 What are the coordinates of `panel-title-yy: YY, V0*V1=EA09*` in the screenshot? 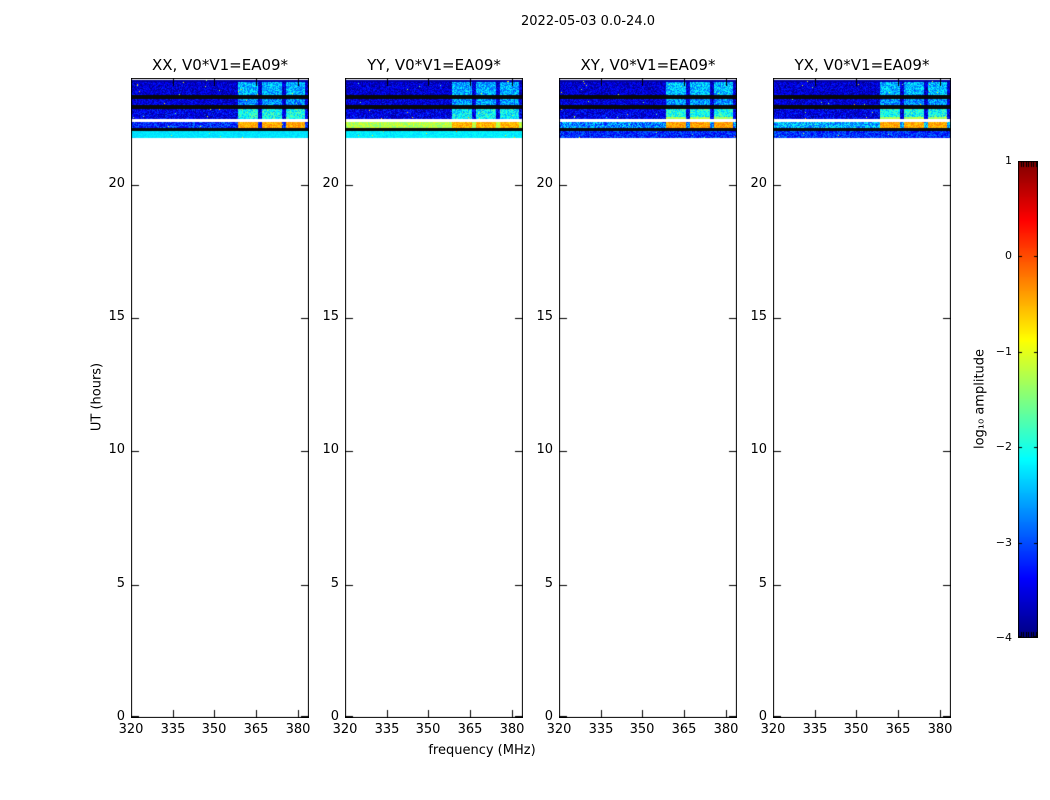 It's located at (434, 65).